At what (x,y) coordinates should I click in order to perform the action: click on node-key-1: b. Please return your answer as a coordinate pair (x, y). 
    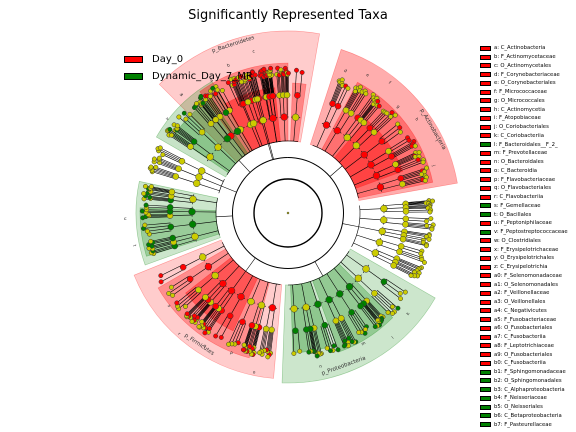
    Looking at the image, I should click on (228, 65).